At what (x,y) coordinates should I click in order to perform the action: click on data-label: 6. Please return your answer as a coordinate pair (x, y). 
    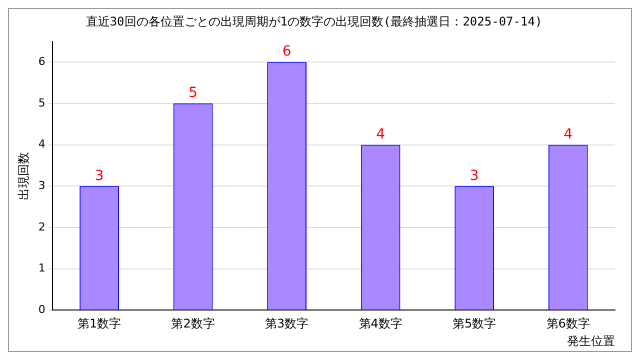
    Looking at the image, I should click on (287, 52).